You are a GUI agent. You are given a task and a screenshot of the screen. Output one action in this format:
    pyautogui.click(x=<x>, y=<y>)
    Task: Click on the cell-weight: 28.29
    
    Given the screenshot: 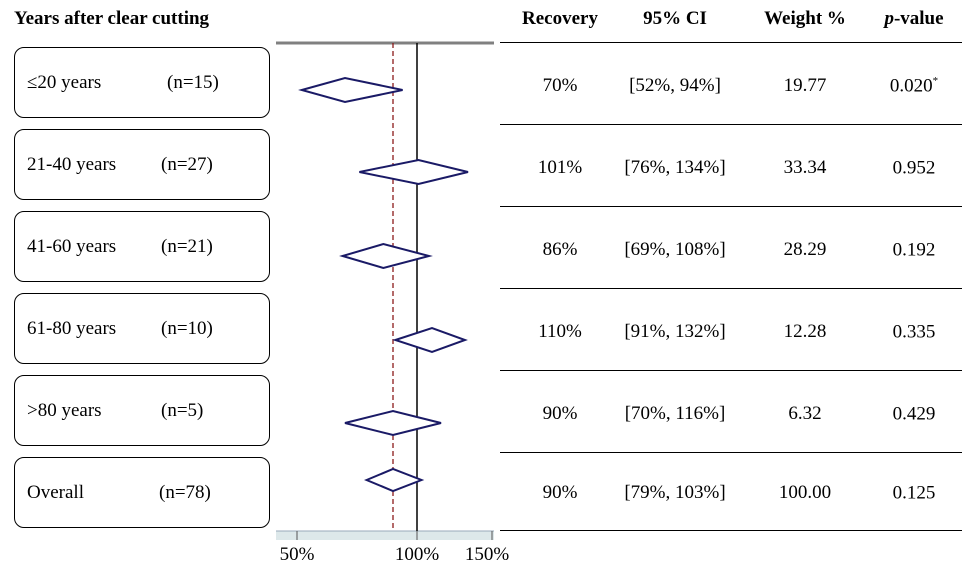 What is the action you would take?
    pyautogui.click(x=805, y=249)
    